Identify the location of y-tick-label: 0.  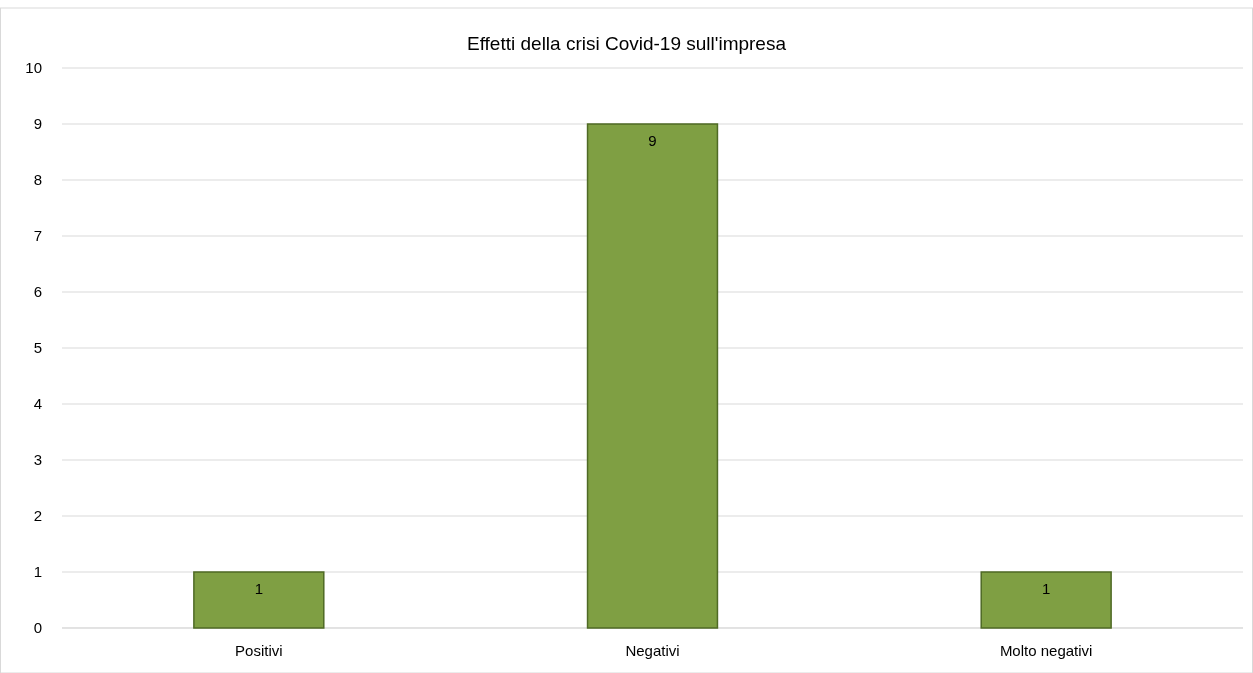
(37, 627).